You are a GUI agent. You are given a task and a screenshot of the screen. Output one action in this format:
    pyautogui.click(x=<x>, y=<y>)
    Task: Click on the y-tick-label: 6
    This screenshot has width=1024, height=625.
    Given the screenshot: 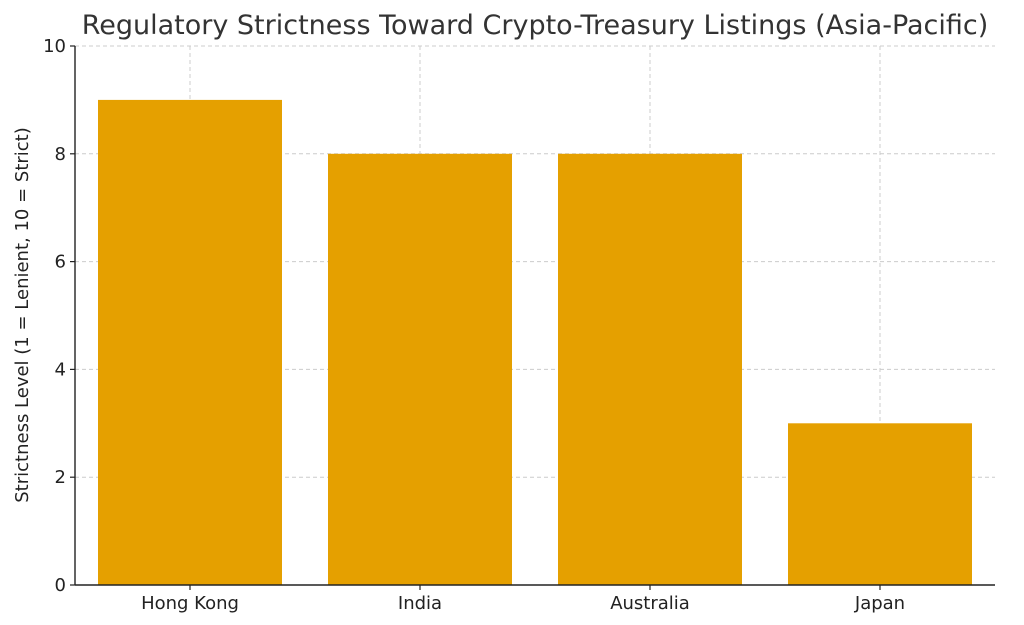 What is the action you would take?
    pyautogui.click(x=60, y=262)
    